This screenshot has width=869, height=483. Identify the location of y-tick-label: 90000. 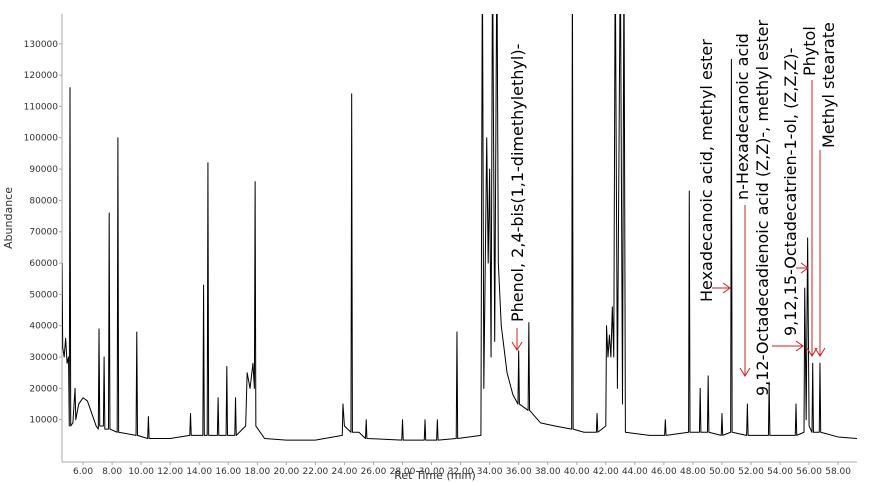
(43, 170).